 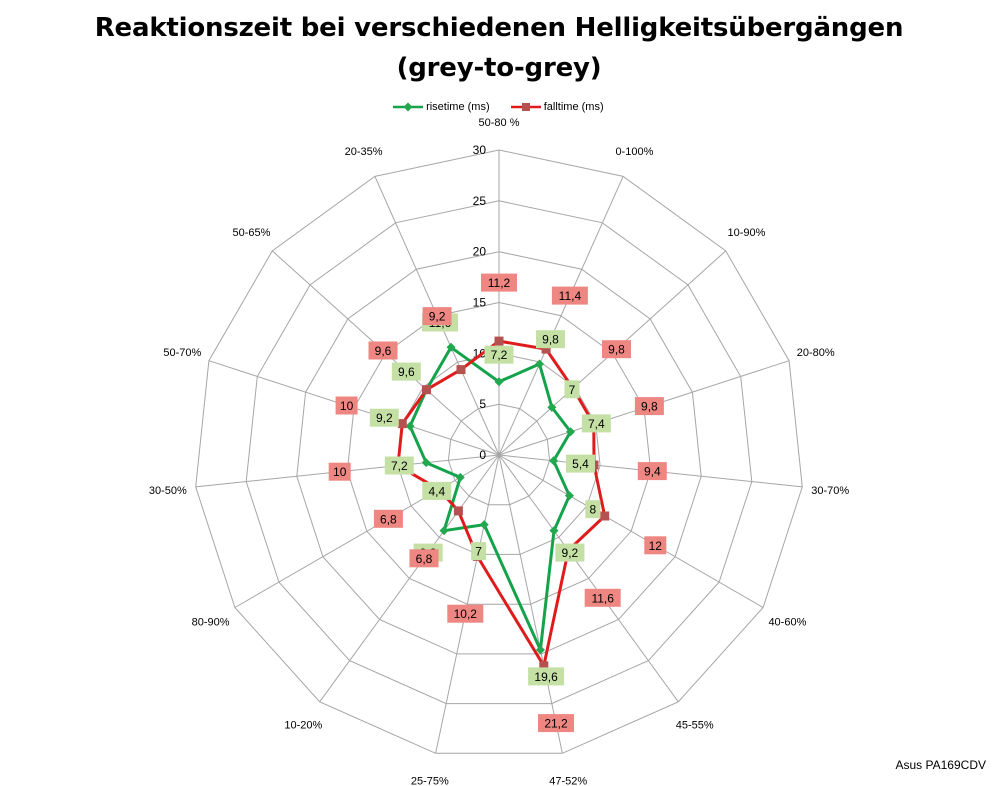 I want to click on risetime-data-label: 19,6, so click(x=546, y=677).